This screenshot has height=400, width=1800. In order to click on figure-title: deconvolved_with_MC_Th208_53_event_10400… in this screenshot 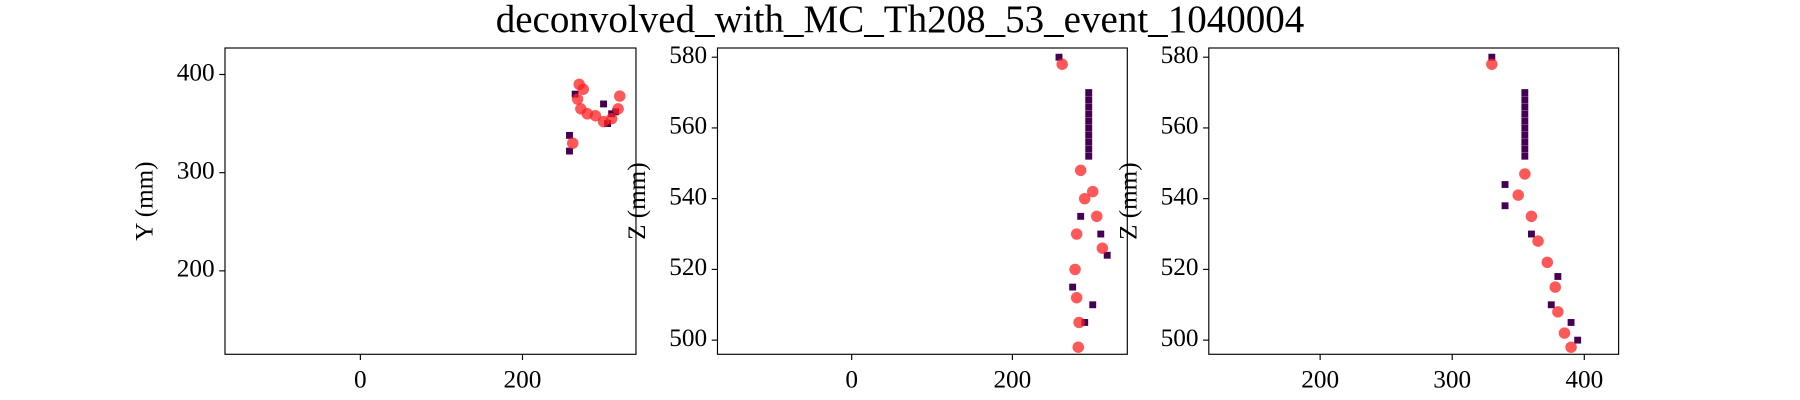, I will do `click(900, 20)`.